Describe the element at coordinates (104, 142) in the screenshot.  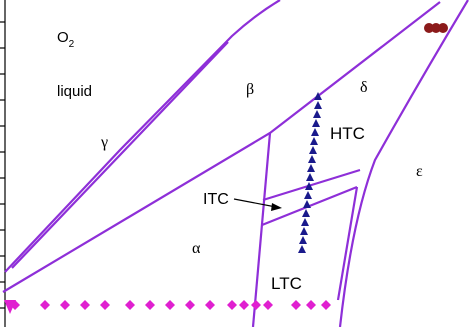
I see `gamma-label: γ` at that location.